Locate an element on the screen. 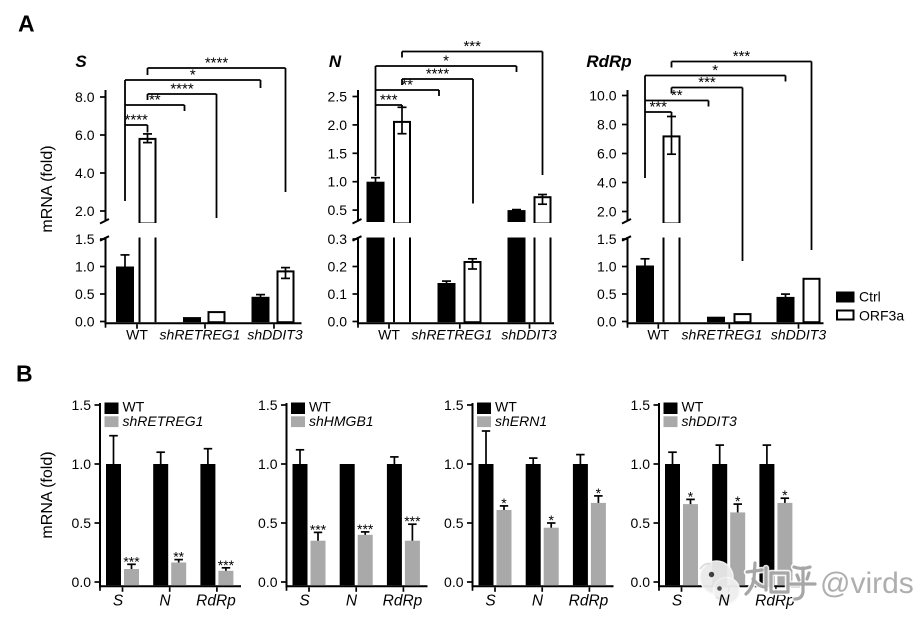  svg-text: 0.3 is located at coordinates (338, 239).